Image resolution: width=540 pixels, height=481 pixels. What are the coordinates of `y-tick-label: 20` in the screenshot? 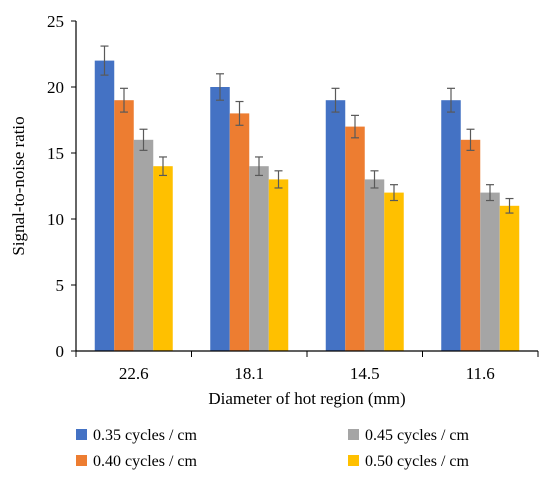 It's located at (55, 87).